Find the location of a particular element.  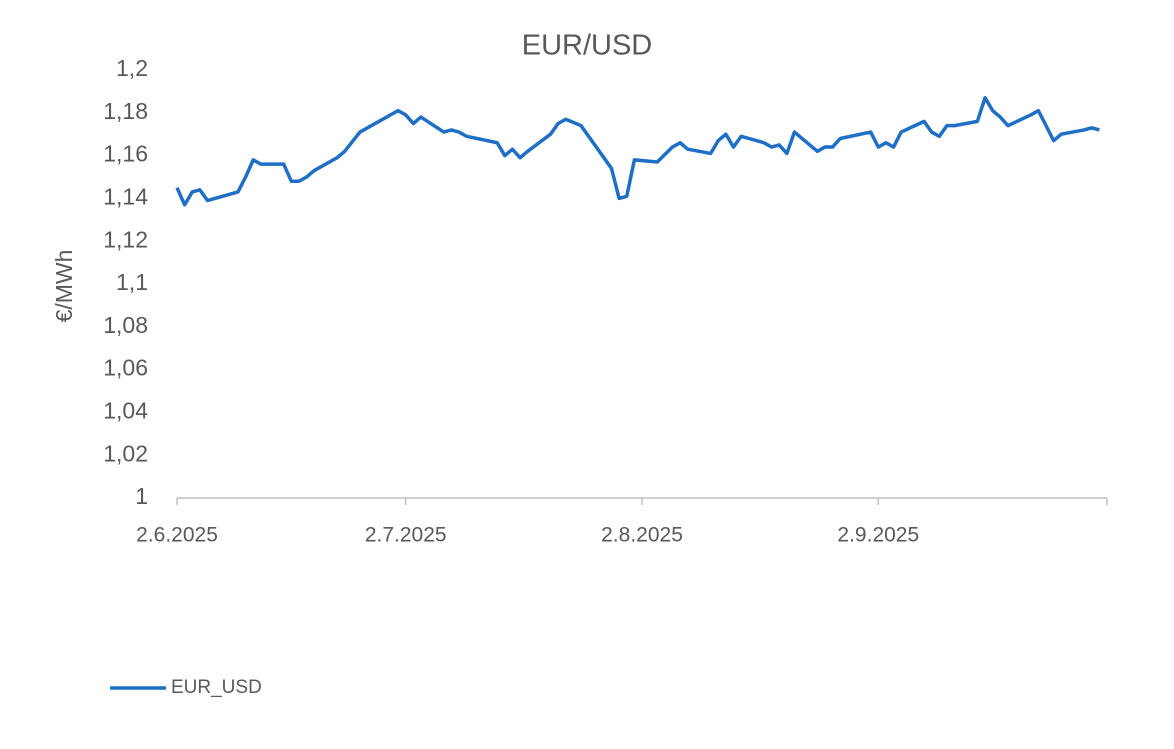

y-tick-label: 1,04 is located at coordinates (125, 410).